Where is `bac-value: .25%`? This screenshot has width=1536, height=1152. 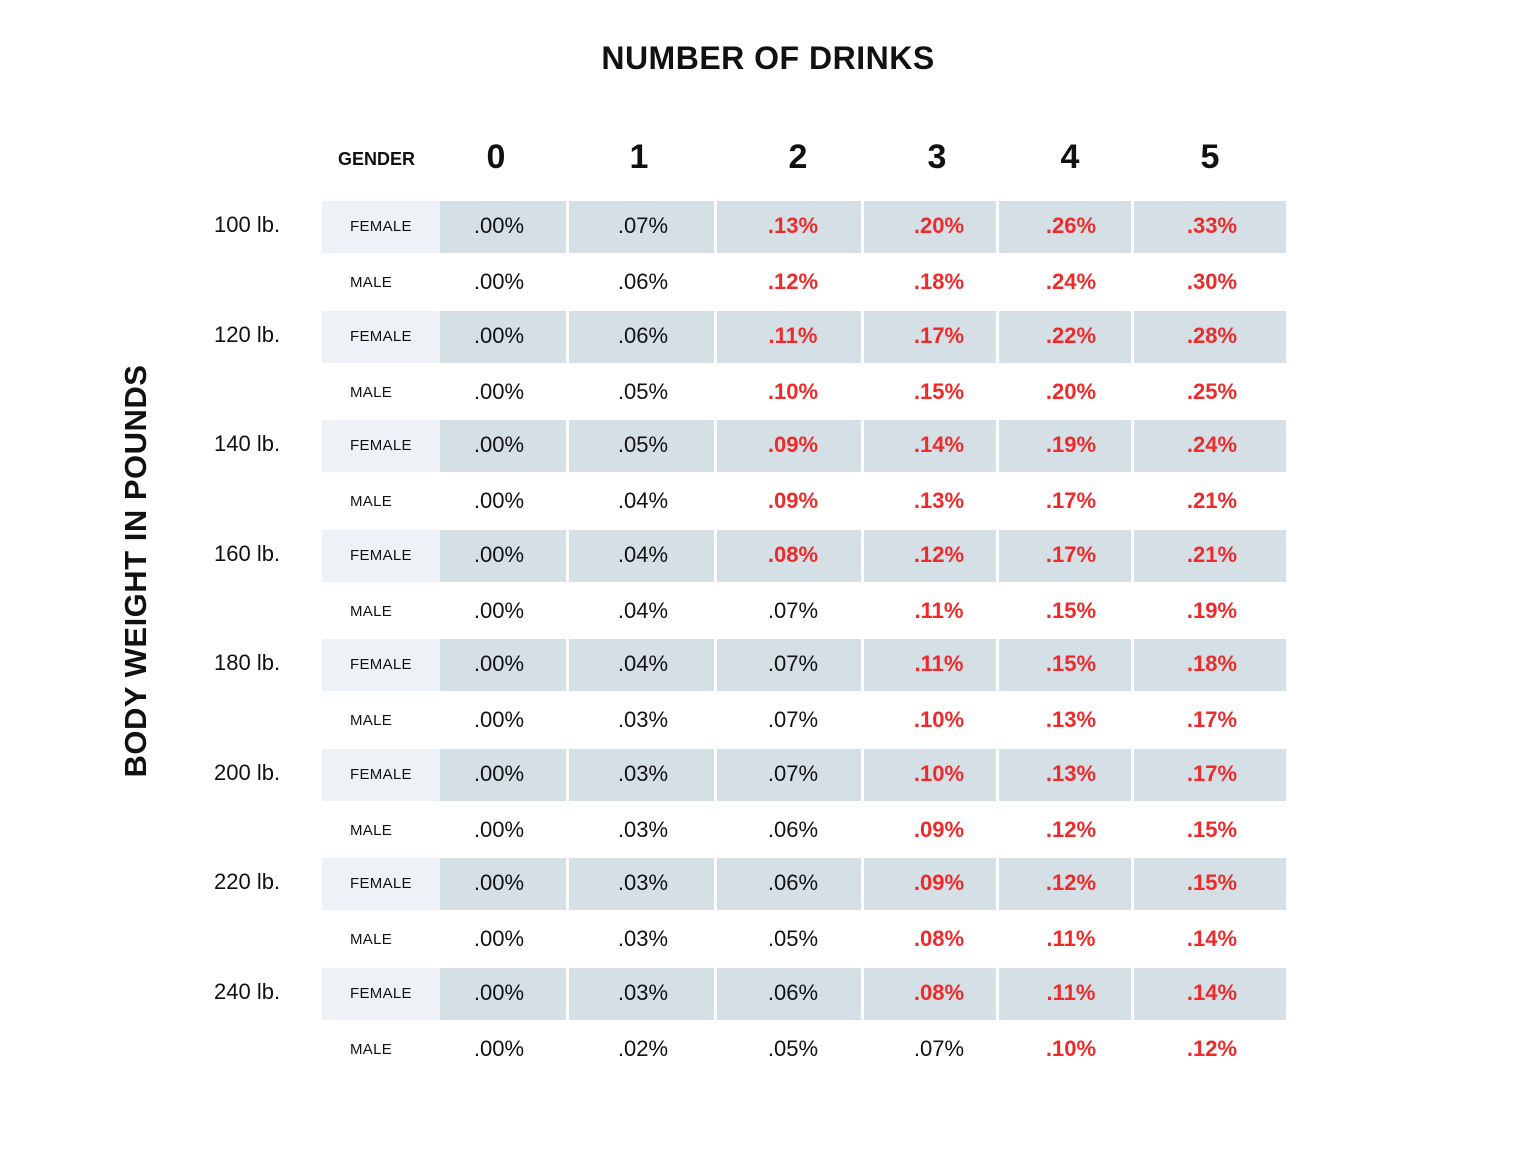
bac-value: .25% is located at coordinates (1212, 391).